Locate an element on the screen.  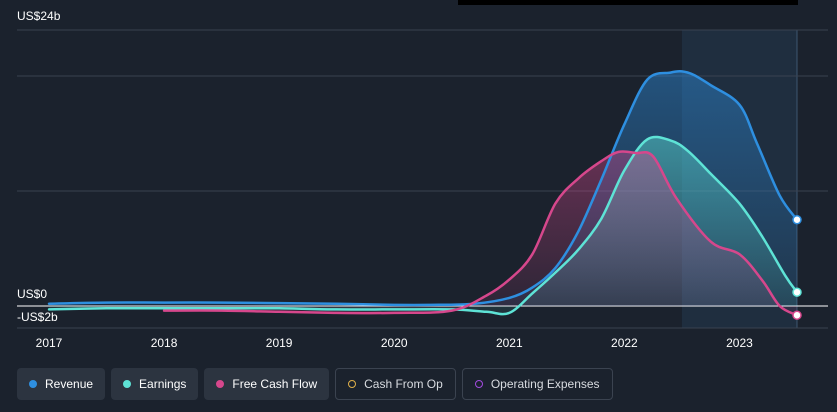
x-tick-label: 2018 is located at coordinates (164, 343).